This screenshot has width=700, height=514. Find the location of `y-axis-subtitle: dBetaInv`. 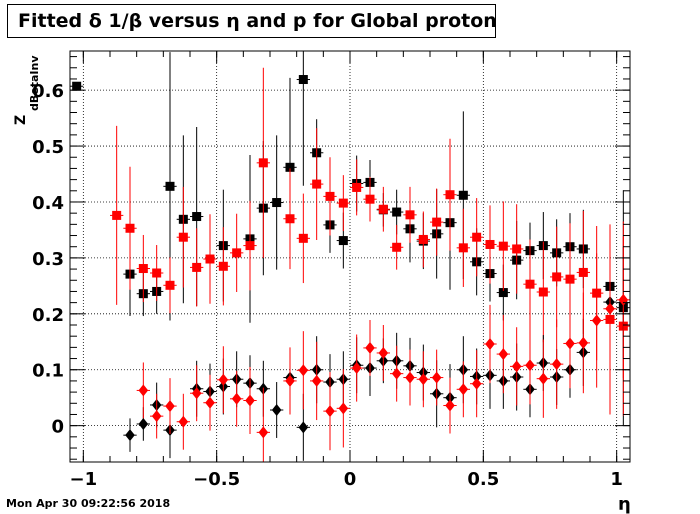

y-axis-subtitle: dBetaInv is located at coordinates (34, 83).